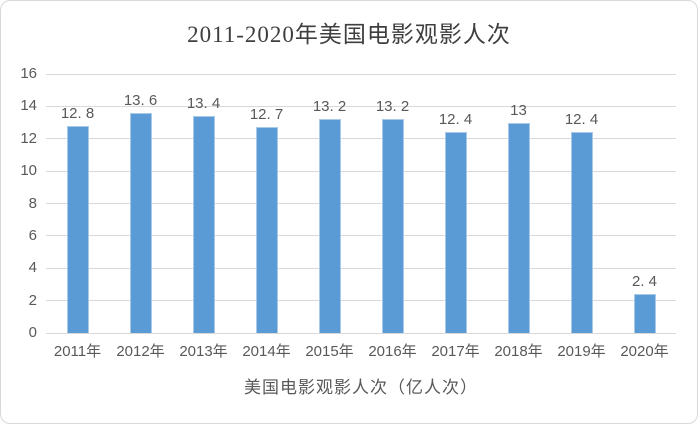 The width and height of the screenshot is (698, 424). Describe the element at coordinates (266, 115) in the screenshot. I see `bar-value-label-2014: 12. 7` at that location.